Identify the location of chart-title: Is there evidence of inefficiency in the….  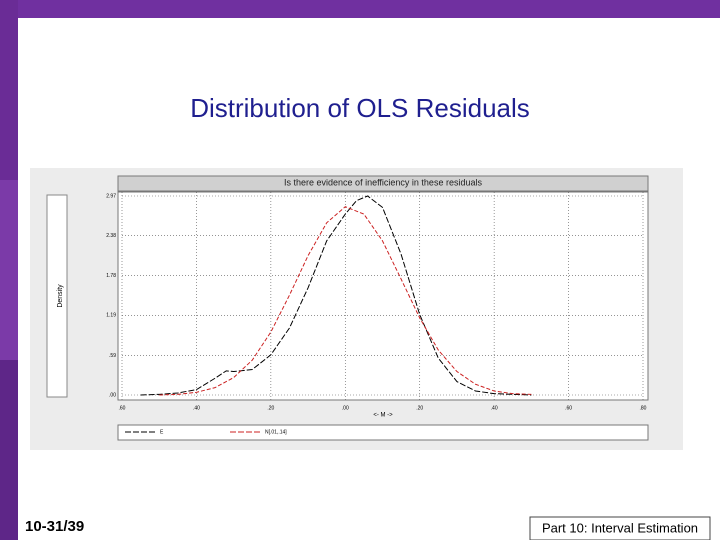
(383, 182).